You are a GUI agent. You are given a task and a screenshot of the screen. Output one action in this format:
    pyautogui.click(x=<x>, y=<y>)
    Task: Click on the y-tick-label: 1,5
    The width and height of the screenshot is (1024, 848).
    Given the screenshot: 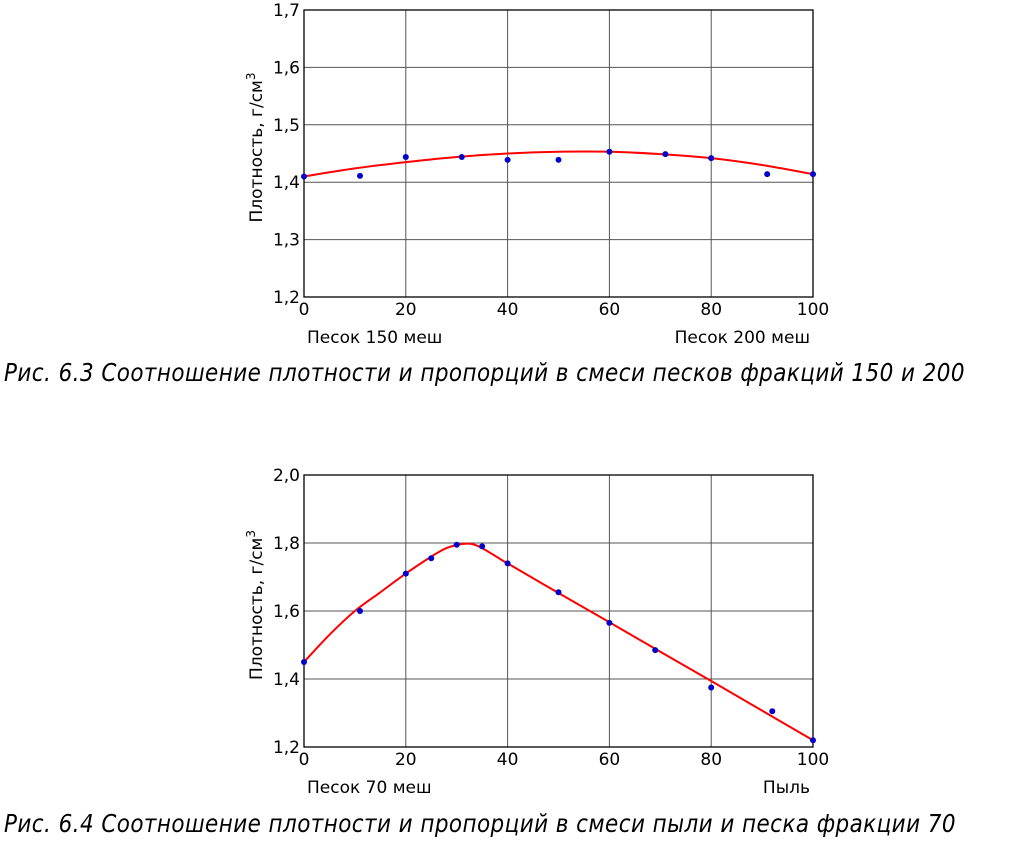 What is the action you would take?
    pyautogui.click(x=286, y=126)
    